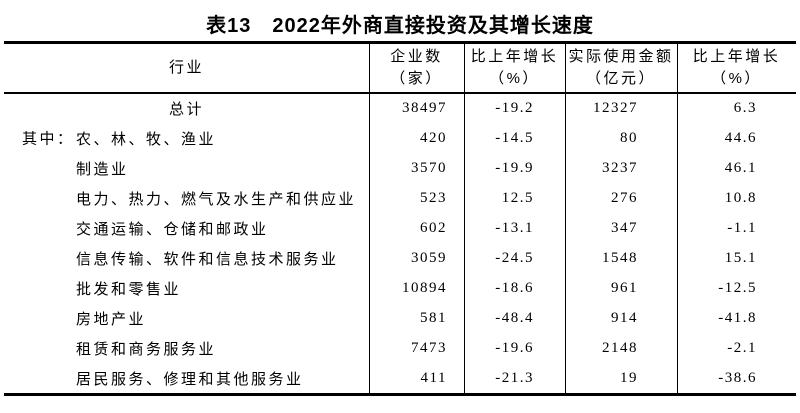  Describe the element at coordinates (514, 257) in the screenshot. I see `cell-growth-enterprises: -24.5` at that location.